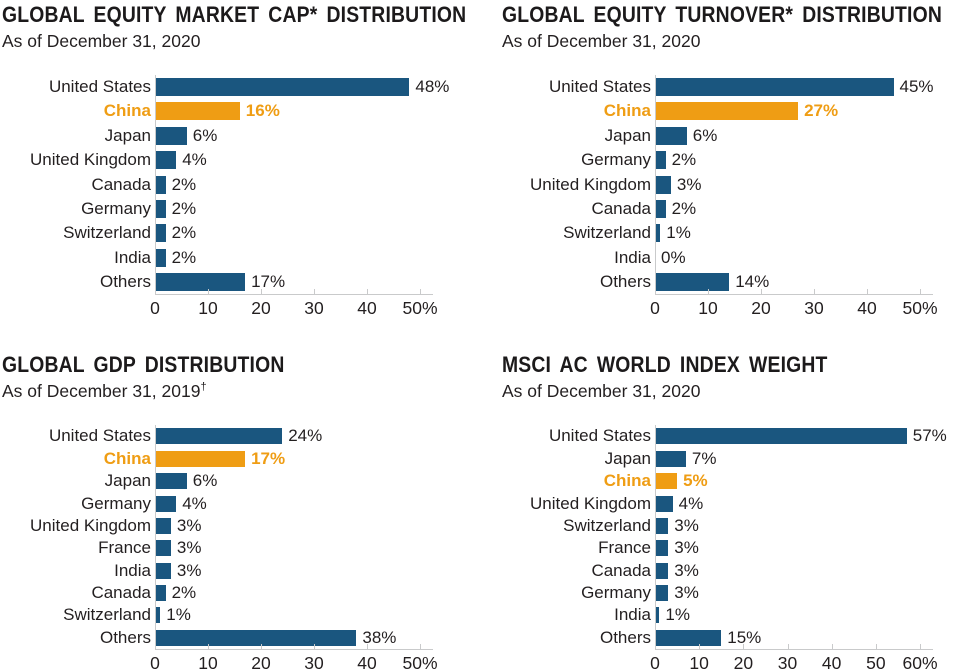 This screenshot has width=960, height=671. I want to click on bars-region: 24% 17% 6% 4% 3% 3% 3% 2% 1% 38%, so click(307, 537).